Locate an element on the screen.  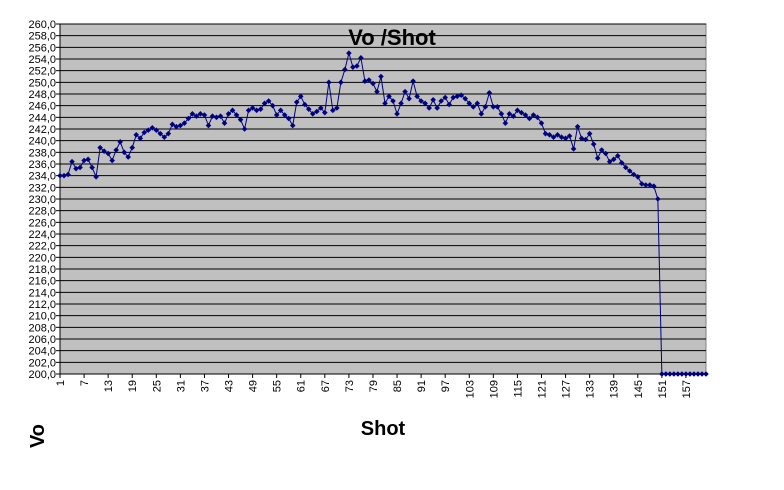
y-tick-label: 252,0 is located at coordinates (42, 72).